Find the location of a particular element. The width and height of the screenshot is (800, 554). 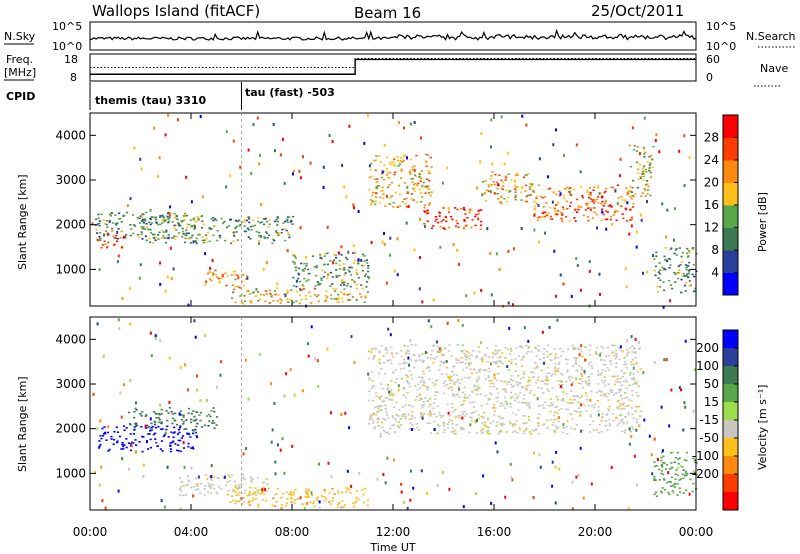

colorbar-tick-label: -100 is located at coordinates (705, 456).